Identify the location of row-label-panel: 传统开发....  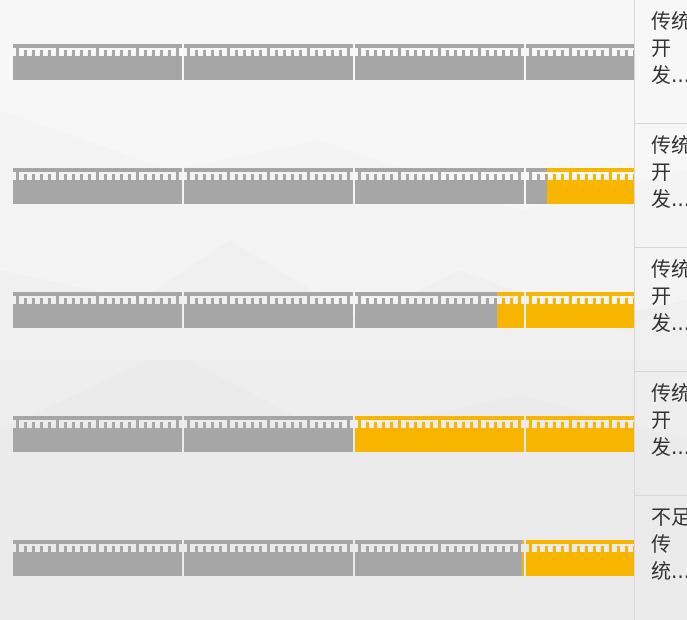
(660, 62).